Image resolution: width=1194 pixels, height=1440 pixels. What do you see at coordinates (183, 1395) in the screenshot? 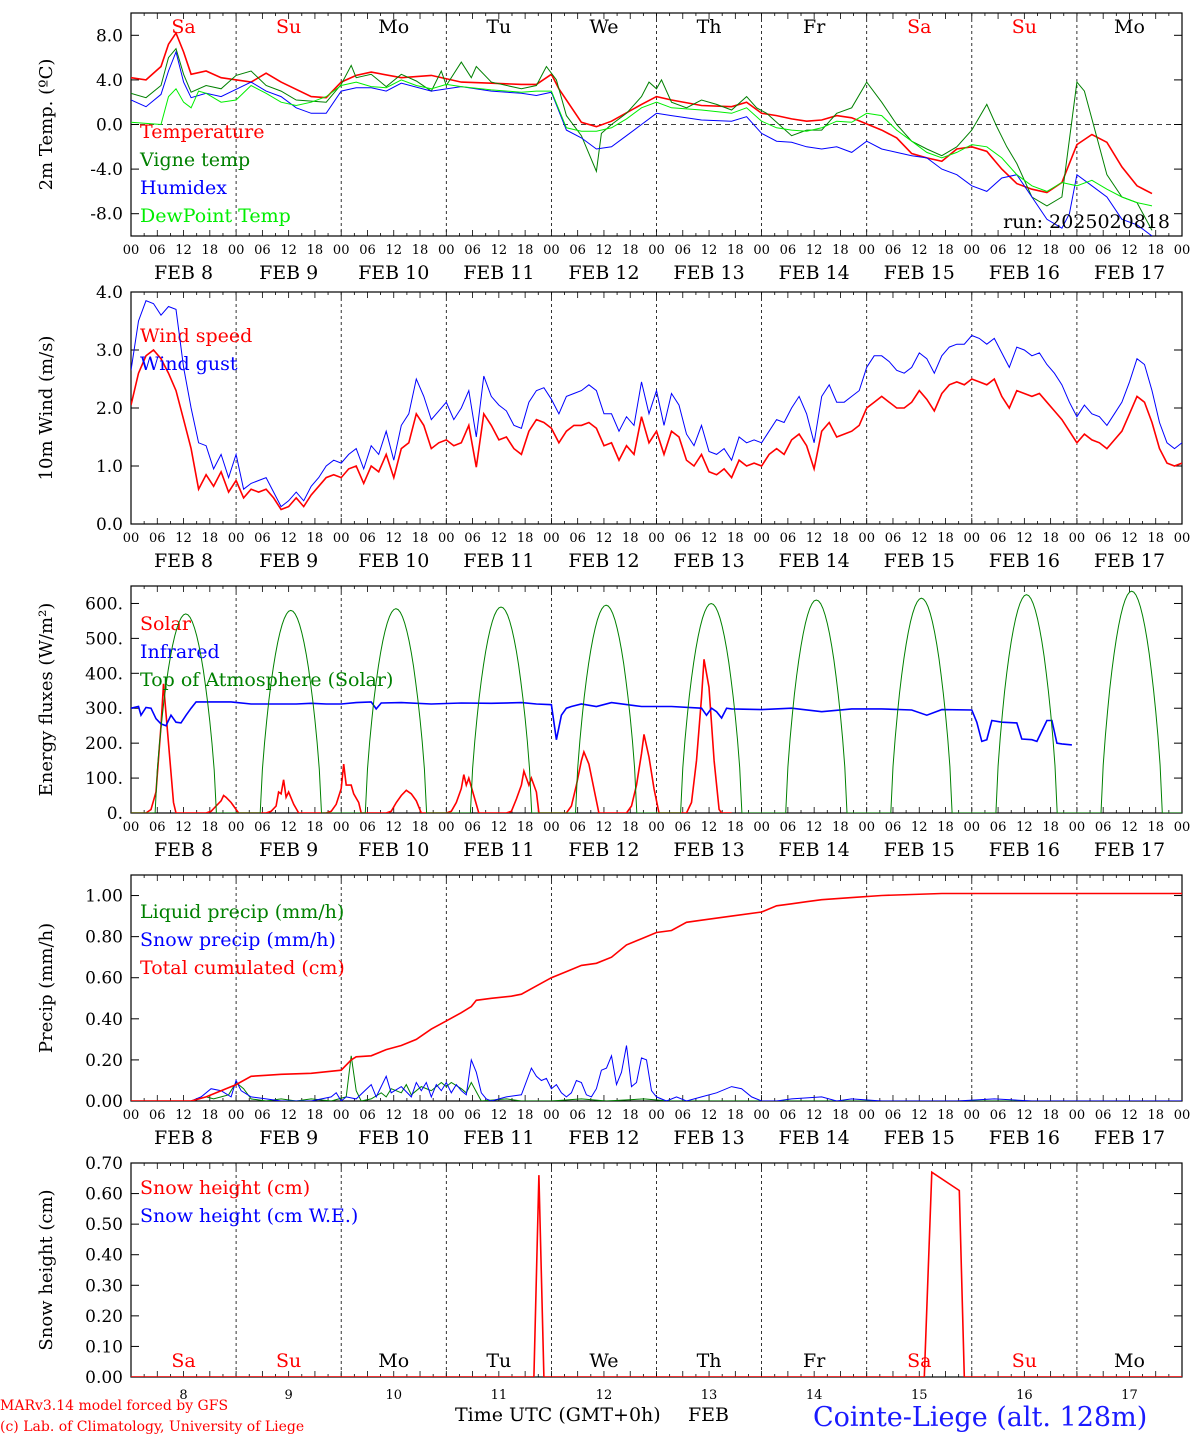
I see `day-number-label: 8` at bounding box center [183, 1395].